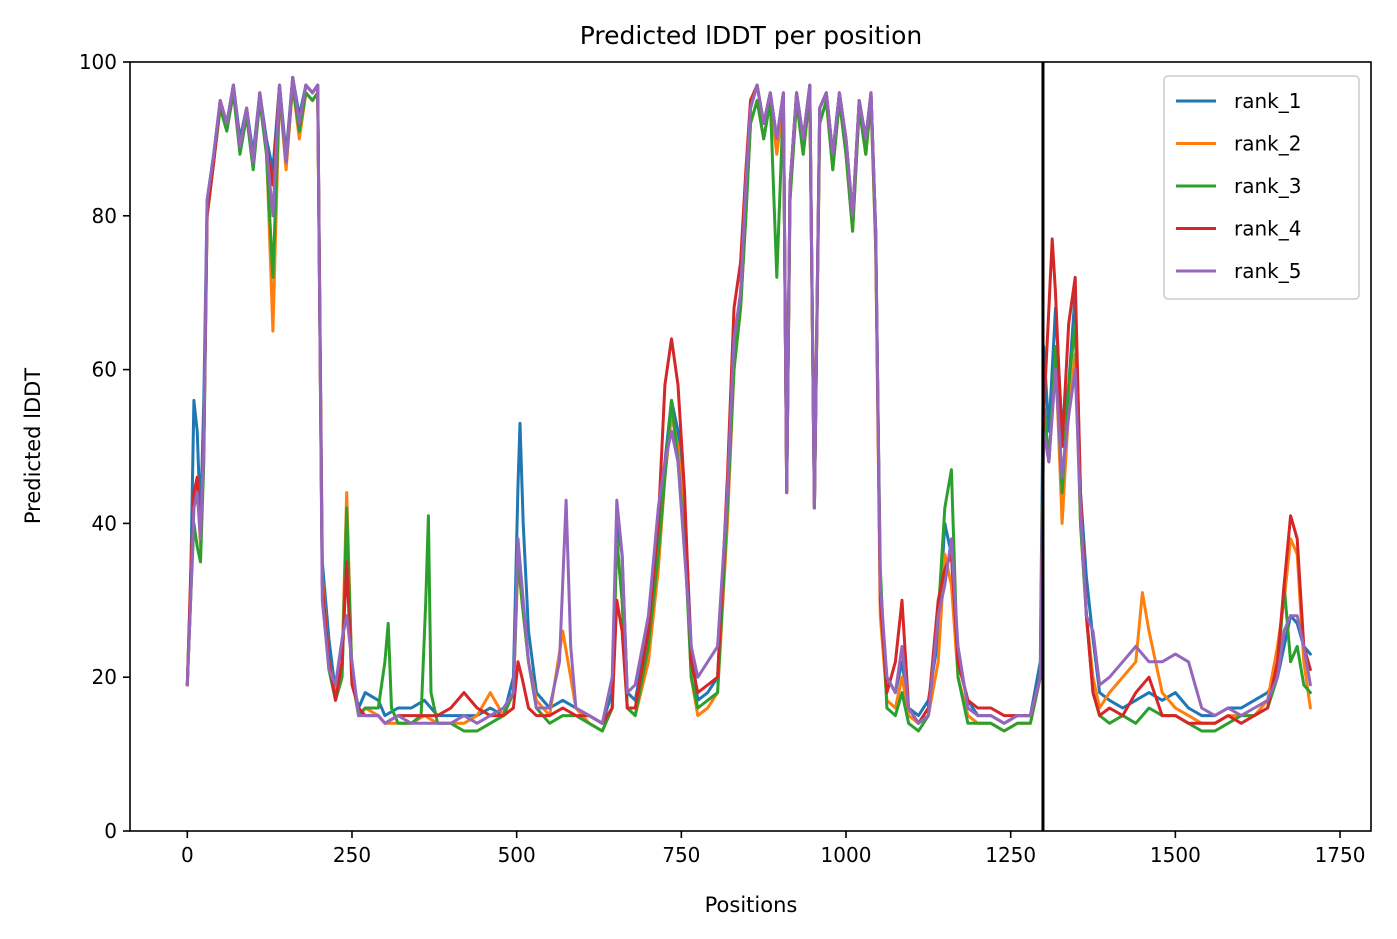 The height and width of the screenshot is (939, 1397). Describe the element at coordinates (104, 446) in the screenshot. I see `y-axis: 0 20 40 60 80 100` at that location.